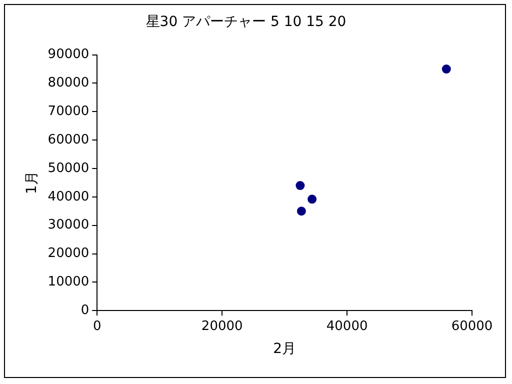  I want to click on y-tick-label: 40000, so click(69, 196).